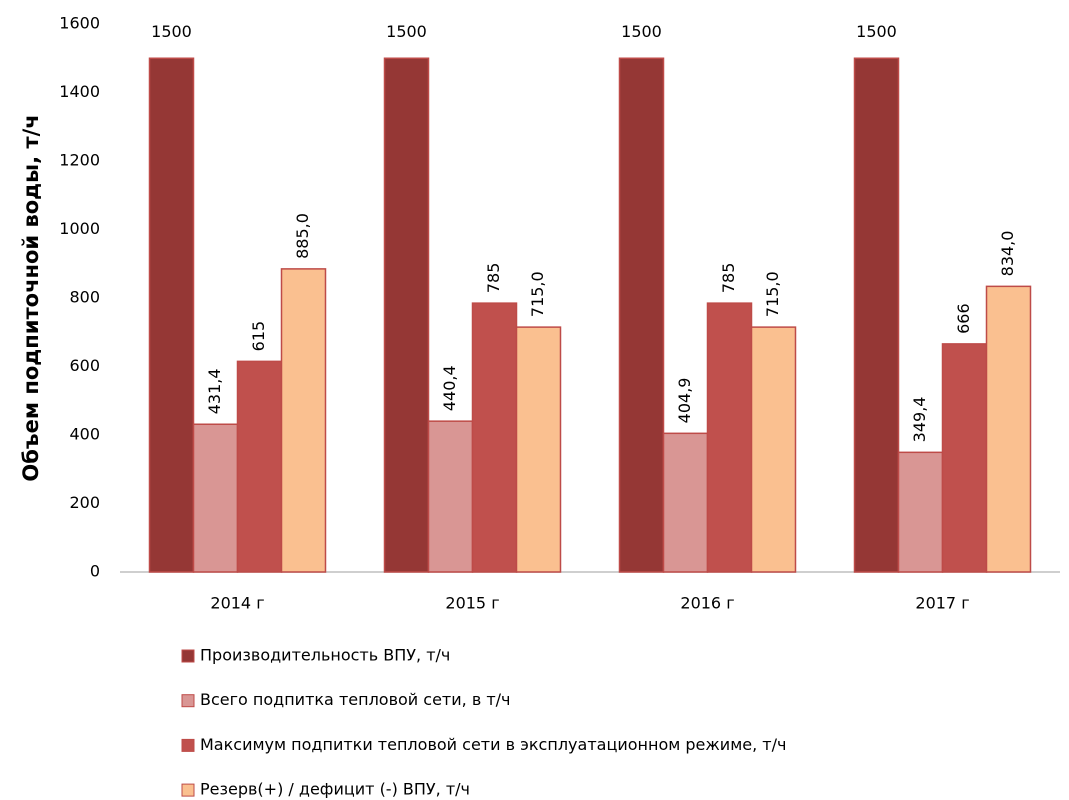  I want to click on value-label: 615, so click(258, 336).